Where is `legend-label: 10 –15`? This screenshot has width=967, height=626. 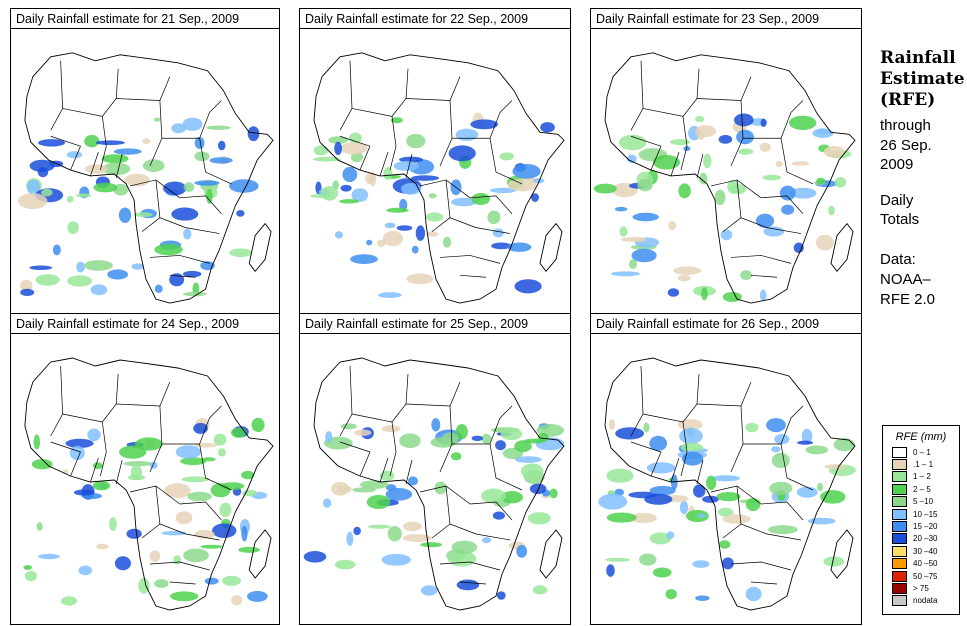
legend-label: 10 –15 is located at coordinates (925, 514).